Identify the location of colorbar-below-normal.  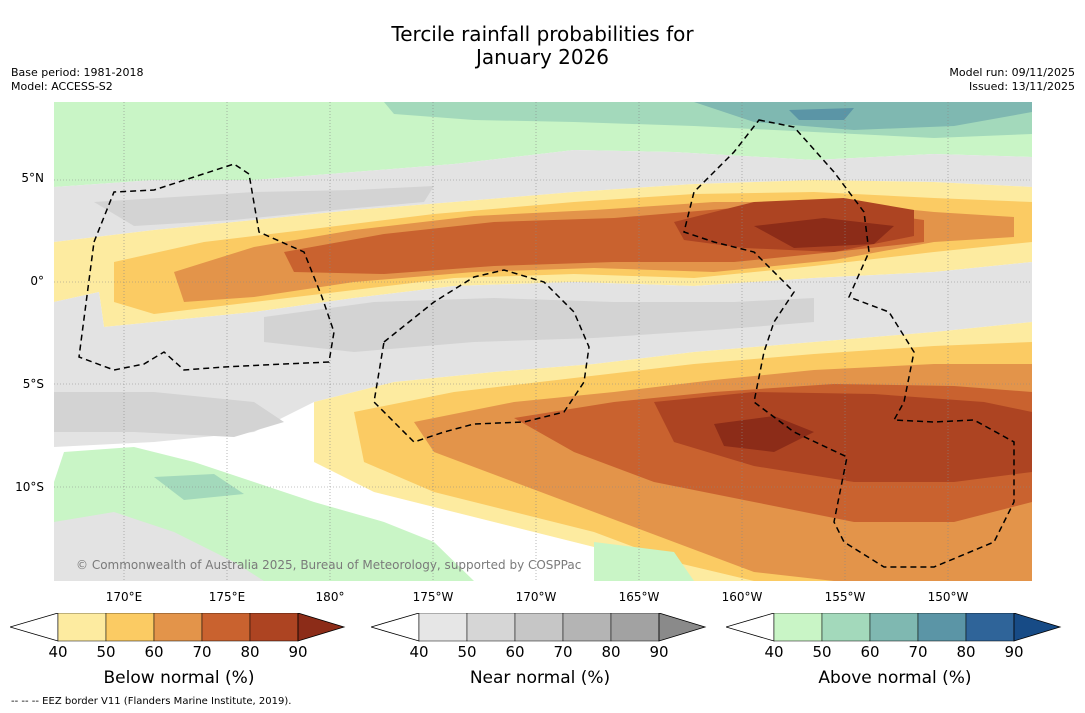
(178, 627).